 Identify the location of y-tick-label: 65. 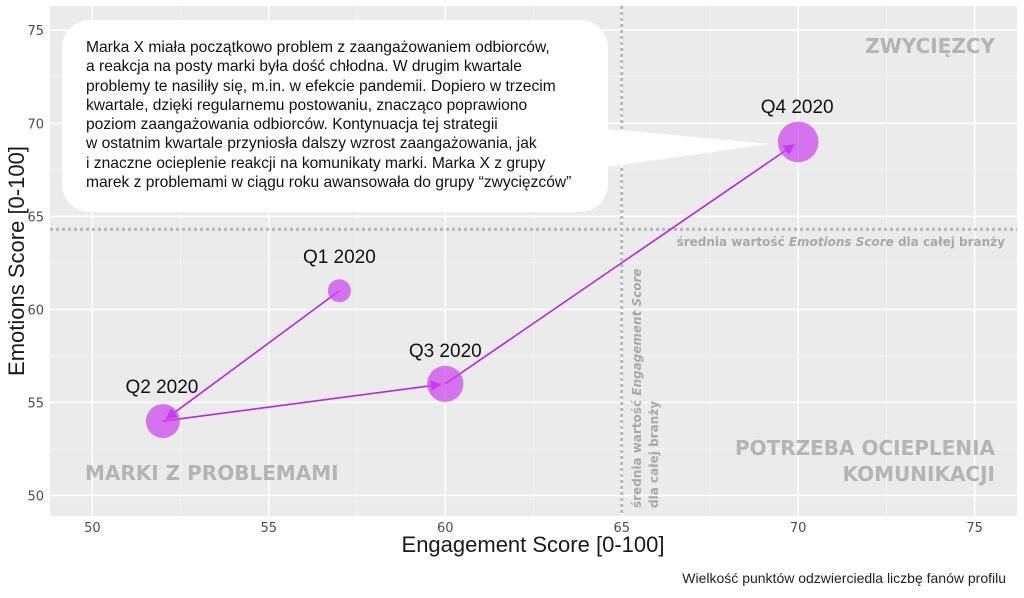
(35, 217).